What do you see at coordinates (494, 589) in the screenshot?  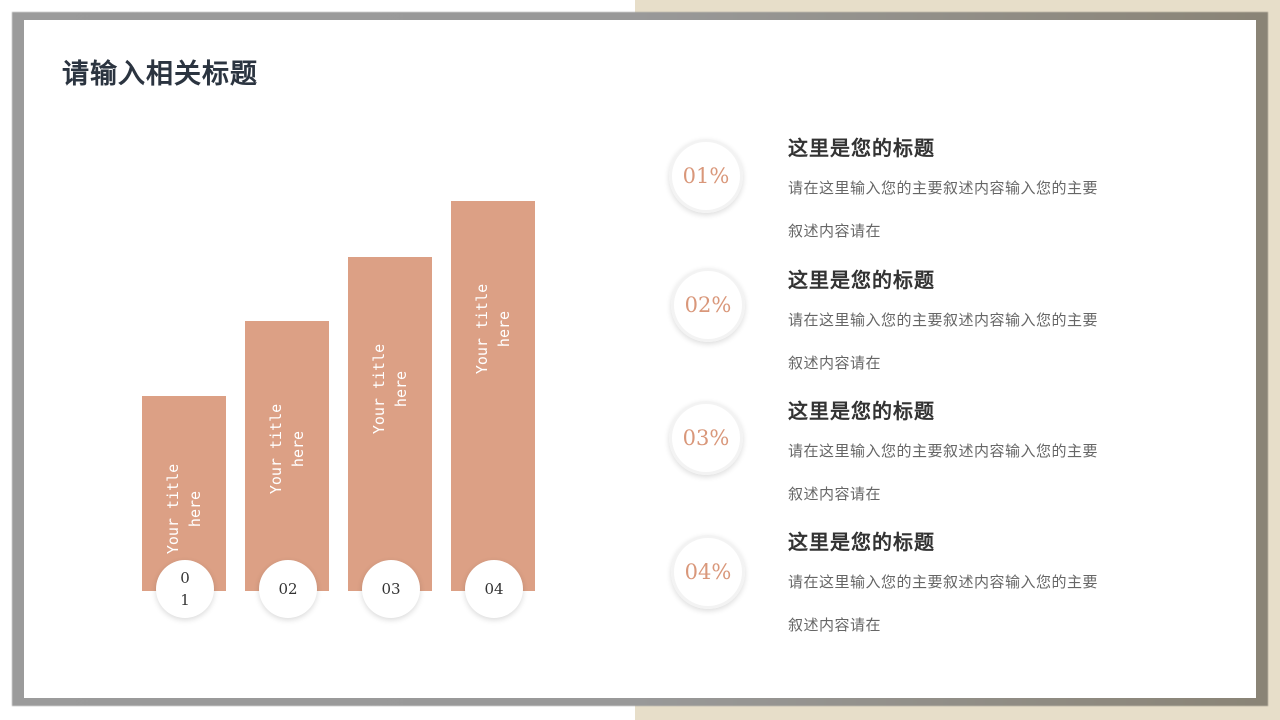 I see `bar-number-badge: 04` at bounding box center [494, 589].